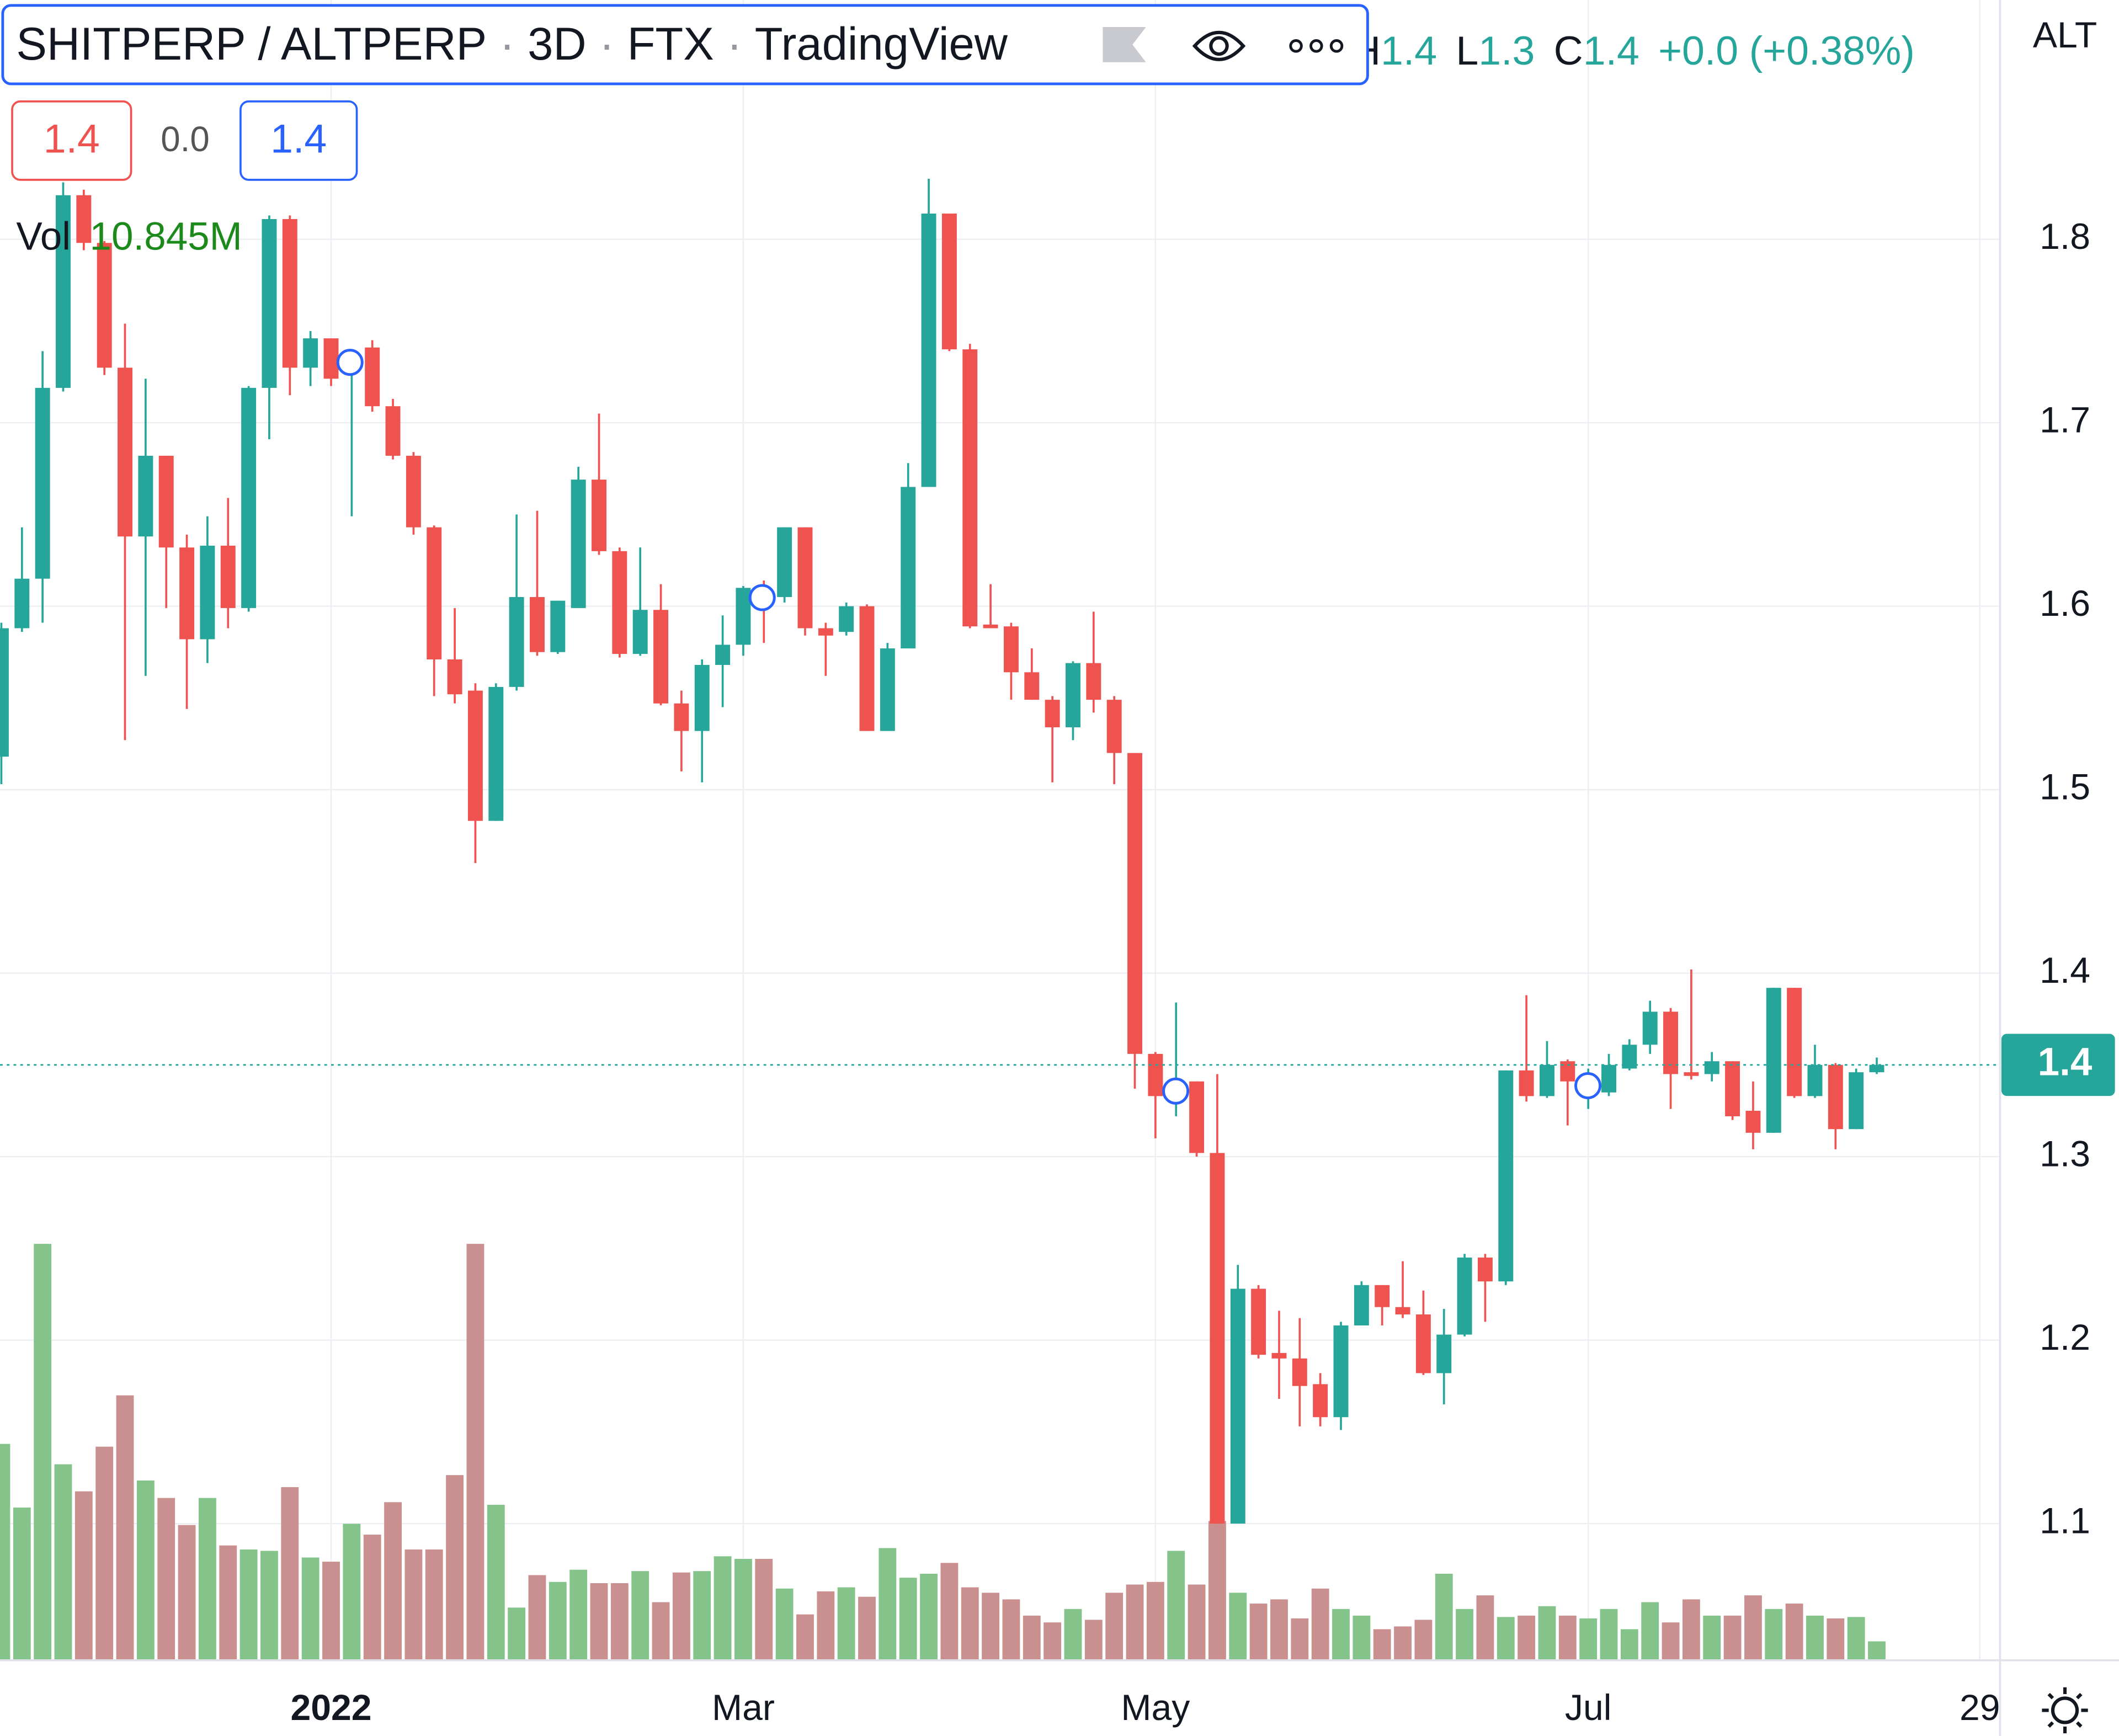 This screenshot has width=2119, height=1736. What do you see at coordinates (1568, 50) in the screenshot?
I see `ohlc-key: C` at bounding box center [1568, 50].